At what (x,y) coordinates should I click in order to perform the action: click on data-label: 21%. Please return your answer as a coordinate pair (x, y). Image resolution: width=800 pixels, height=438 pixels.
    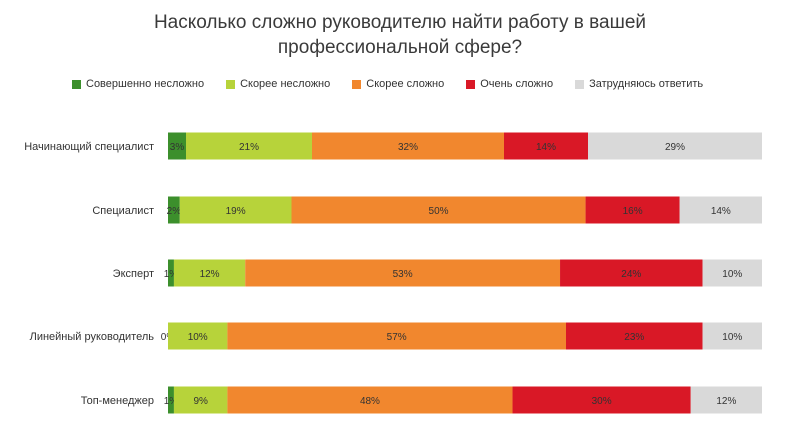
    Looking at the image, I should click on (249, 147).